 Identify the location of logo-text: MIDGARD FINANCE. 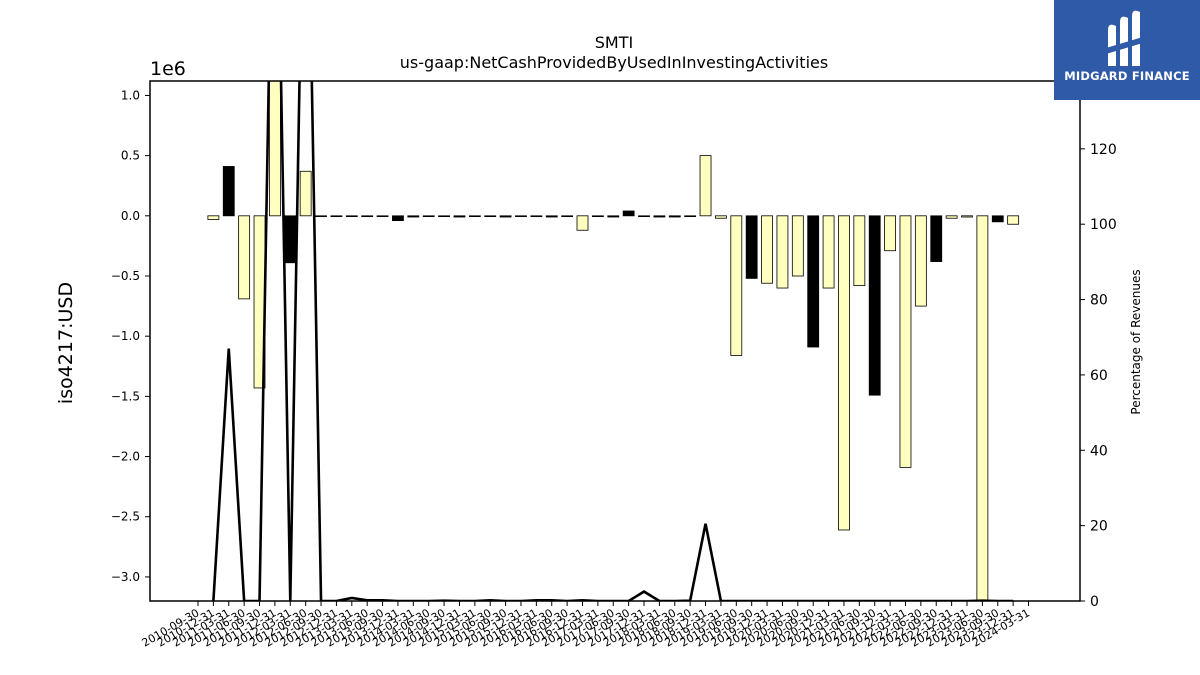
(1127, 76).